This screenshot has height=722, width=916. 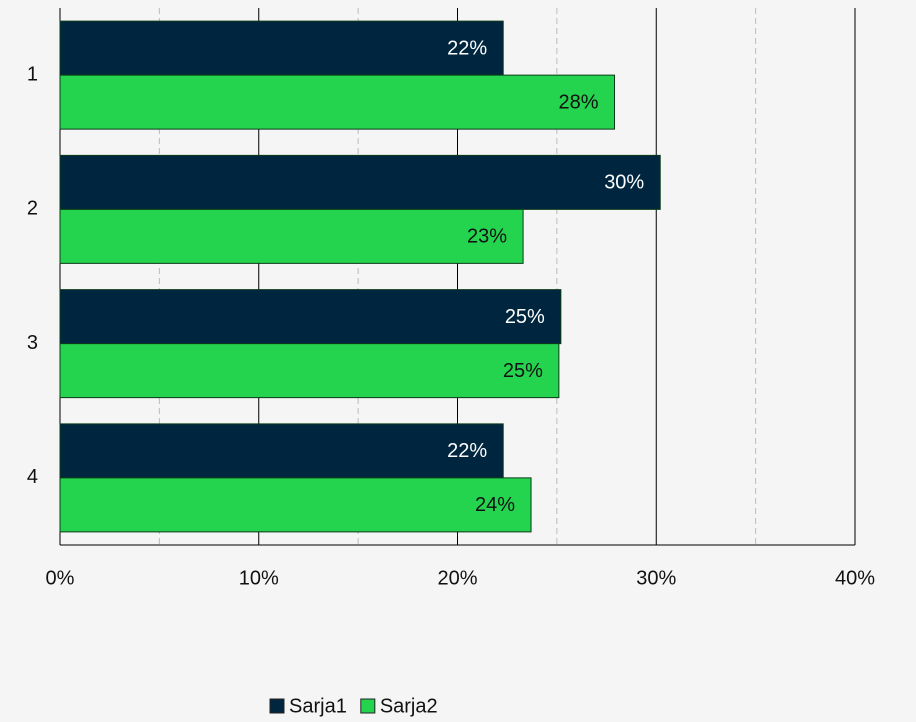 I want to click on data-label: 23%, so click(x=487, y=237).